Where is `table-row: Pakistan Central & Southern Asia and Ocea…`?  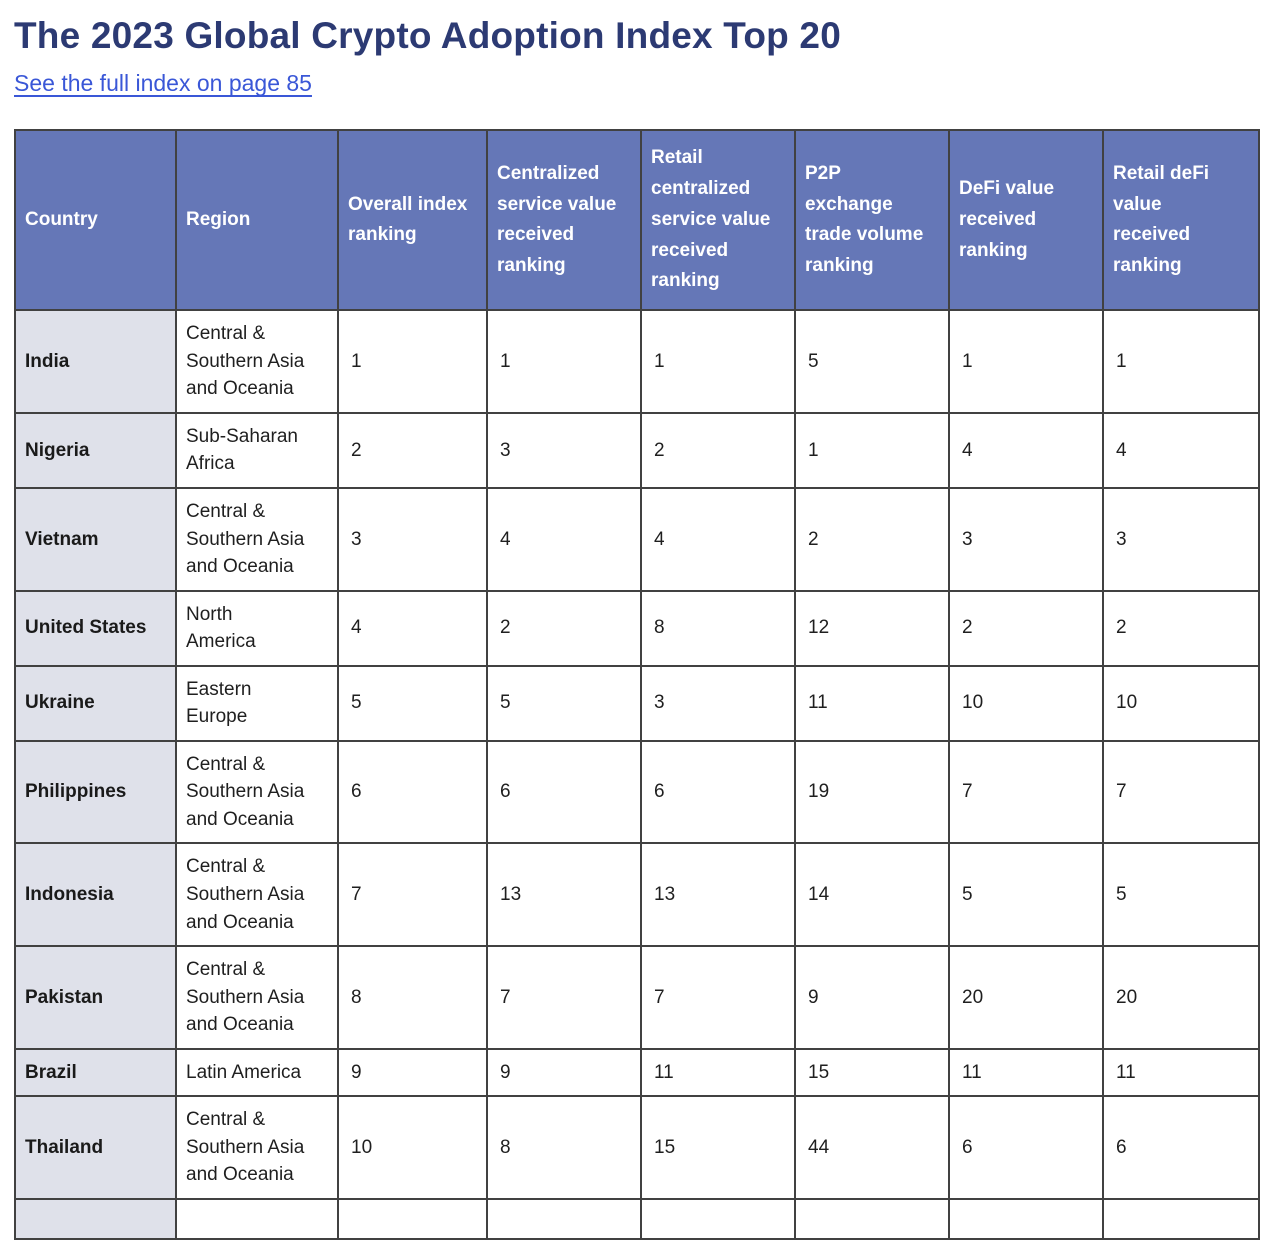 table-row: Pakistan Central & Southern Asia and Ocea… is located at coordinates (637, 997).